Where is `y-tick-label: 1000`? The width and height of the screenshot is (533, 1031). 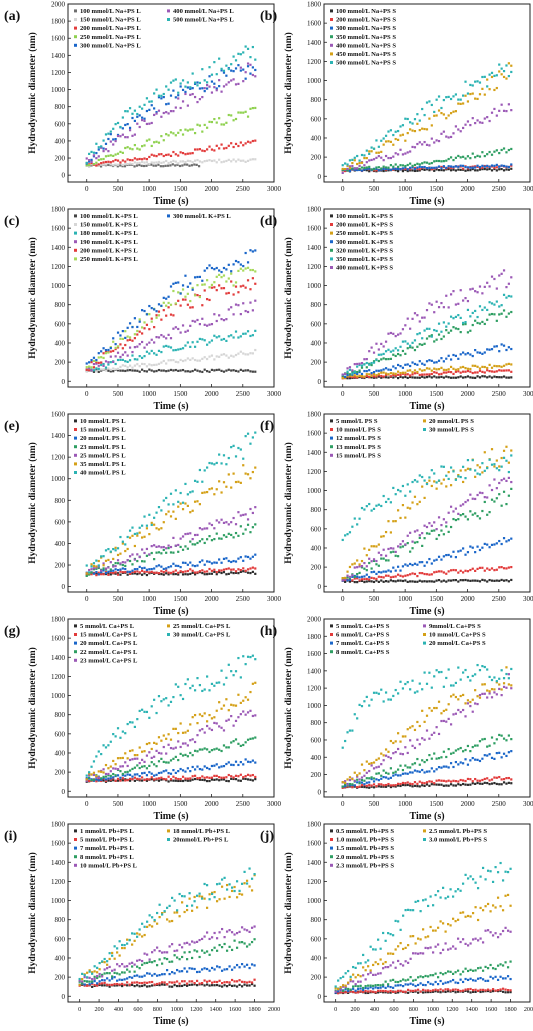 y-tick-label: 1000 is located at coordinates (58, 901).